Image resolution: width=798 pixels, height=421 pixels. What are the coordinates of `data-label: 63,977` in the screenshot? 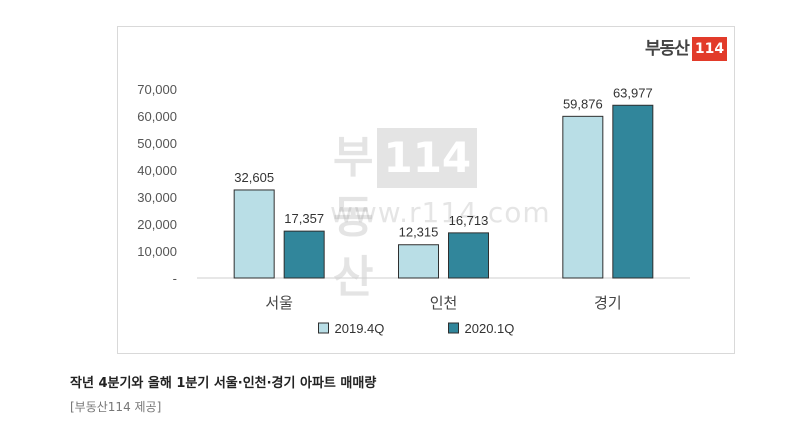 It's located at (633, 92).